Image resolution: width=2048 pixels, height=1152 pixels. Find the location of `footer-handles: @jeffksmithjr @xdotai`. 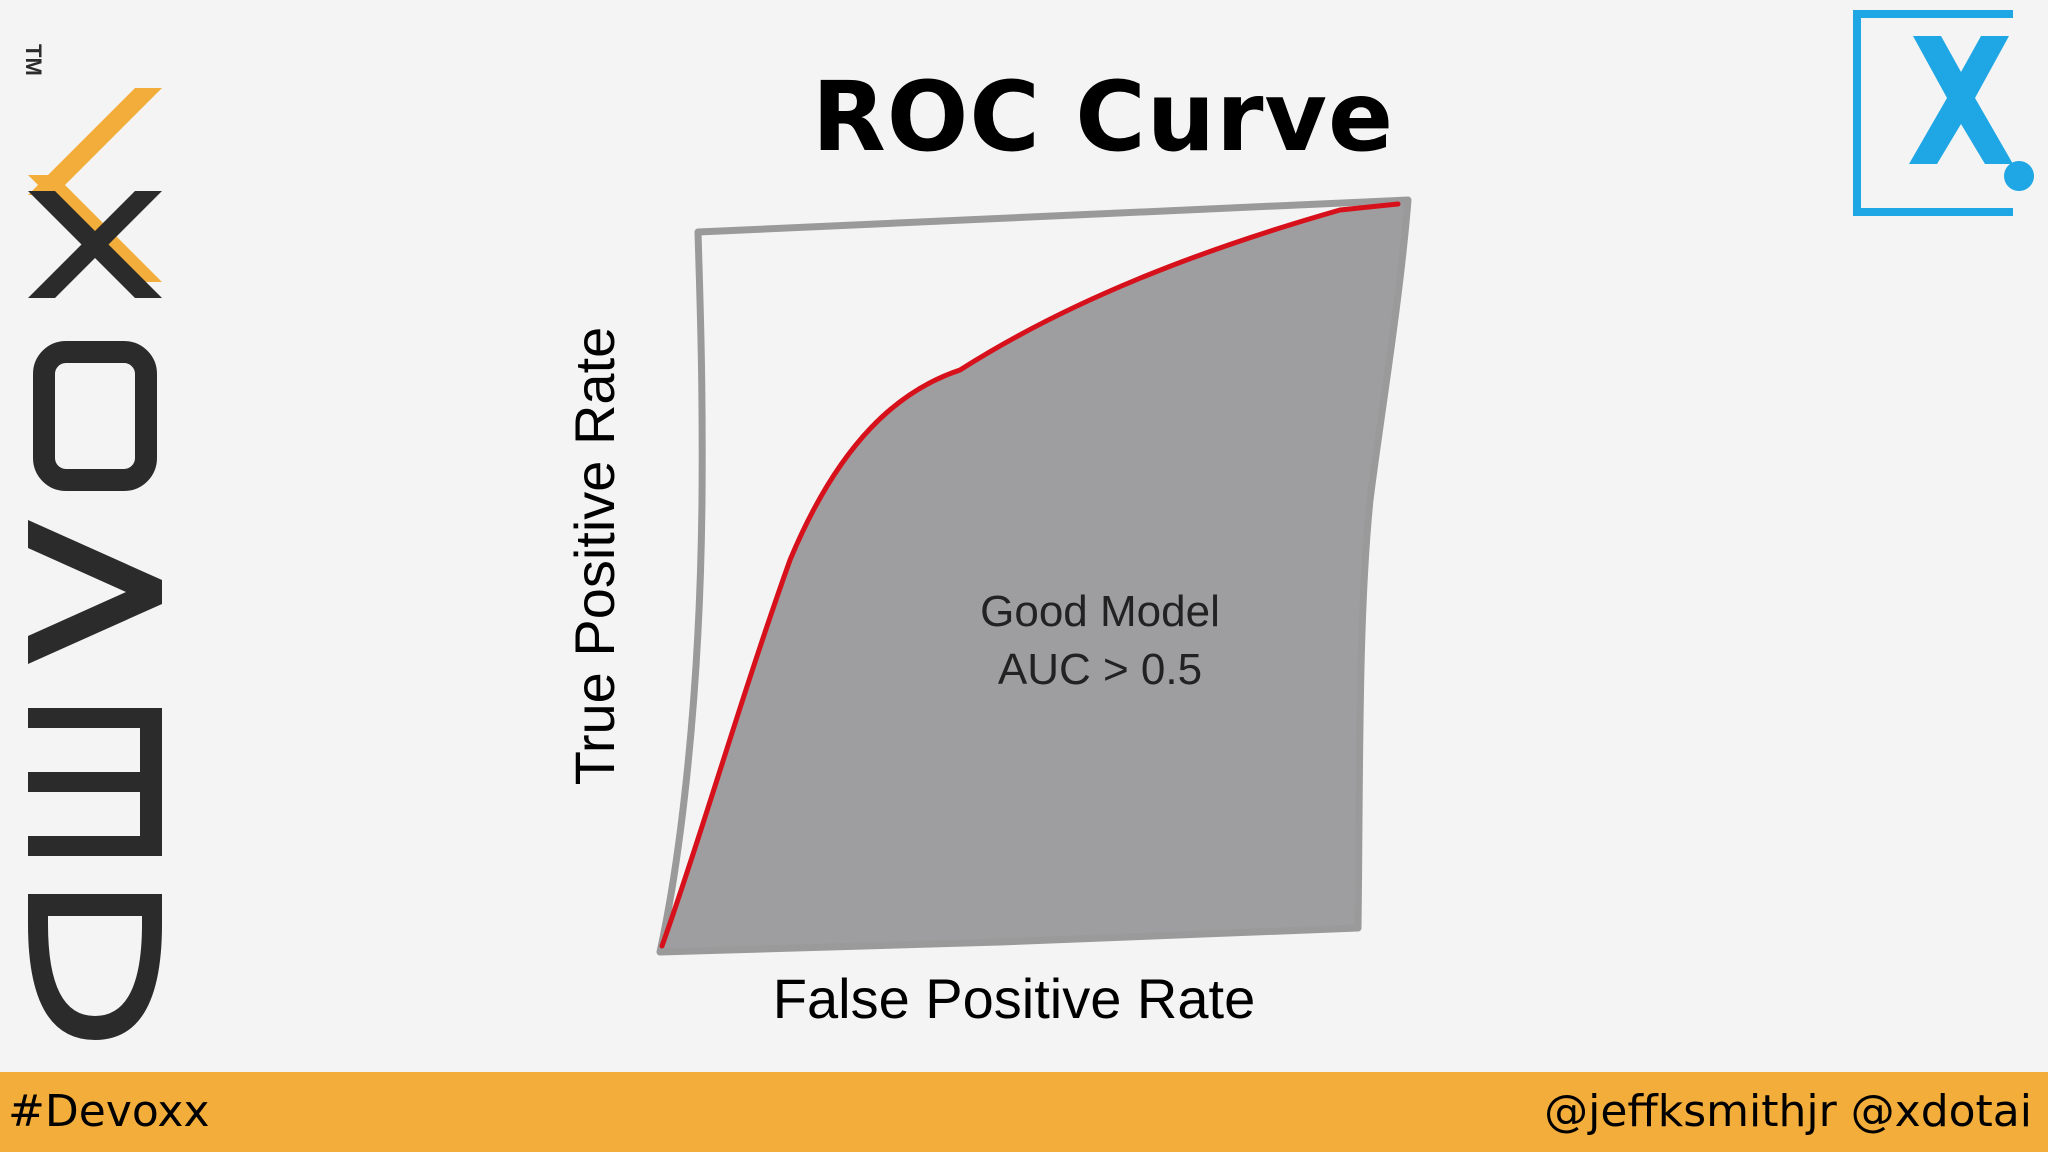

footer-handles: @jeffksmithjr @xdotai is located at coordinates (1788, 1111).